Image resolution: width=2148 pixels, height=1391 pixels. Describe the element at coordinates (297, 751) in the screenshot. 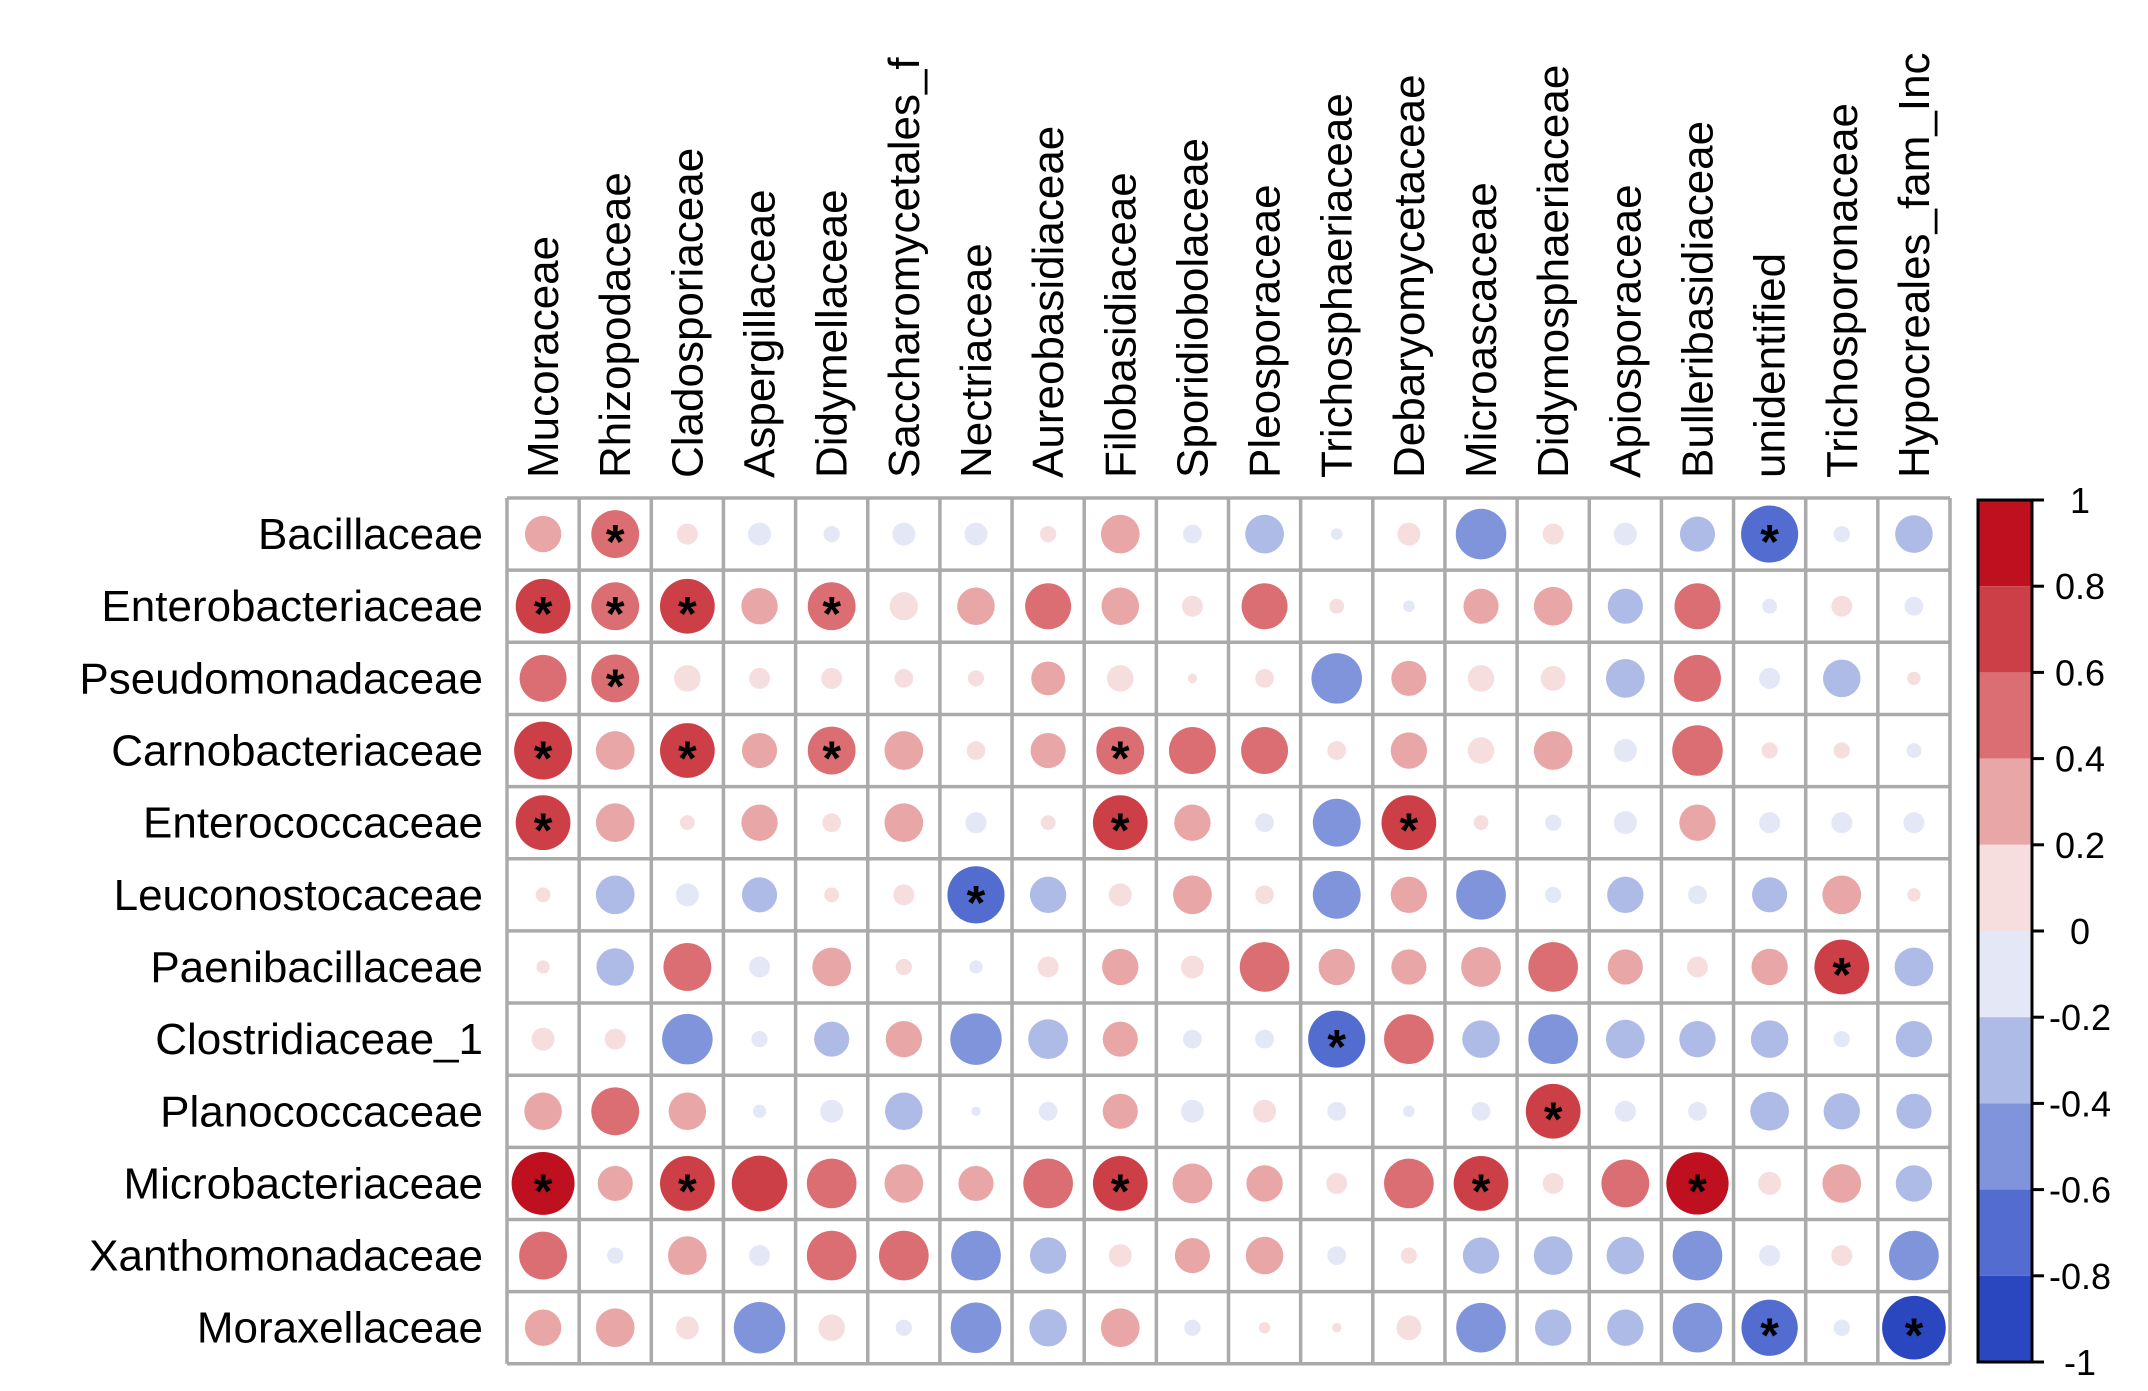

I see `row-label: Carnobacteriaceae` at that location.